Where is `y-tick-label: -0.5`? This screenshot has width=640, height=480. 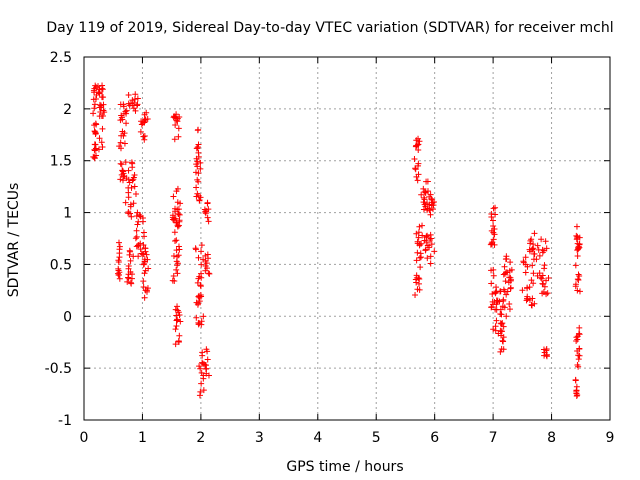 y-tick-label: -0.5 is located at coordinates (58, 369).